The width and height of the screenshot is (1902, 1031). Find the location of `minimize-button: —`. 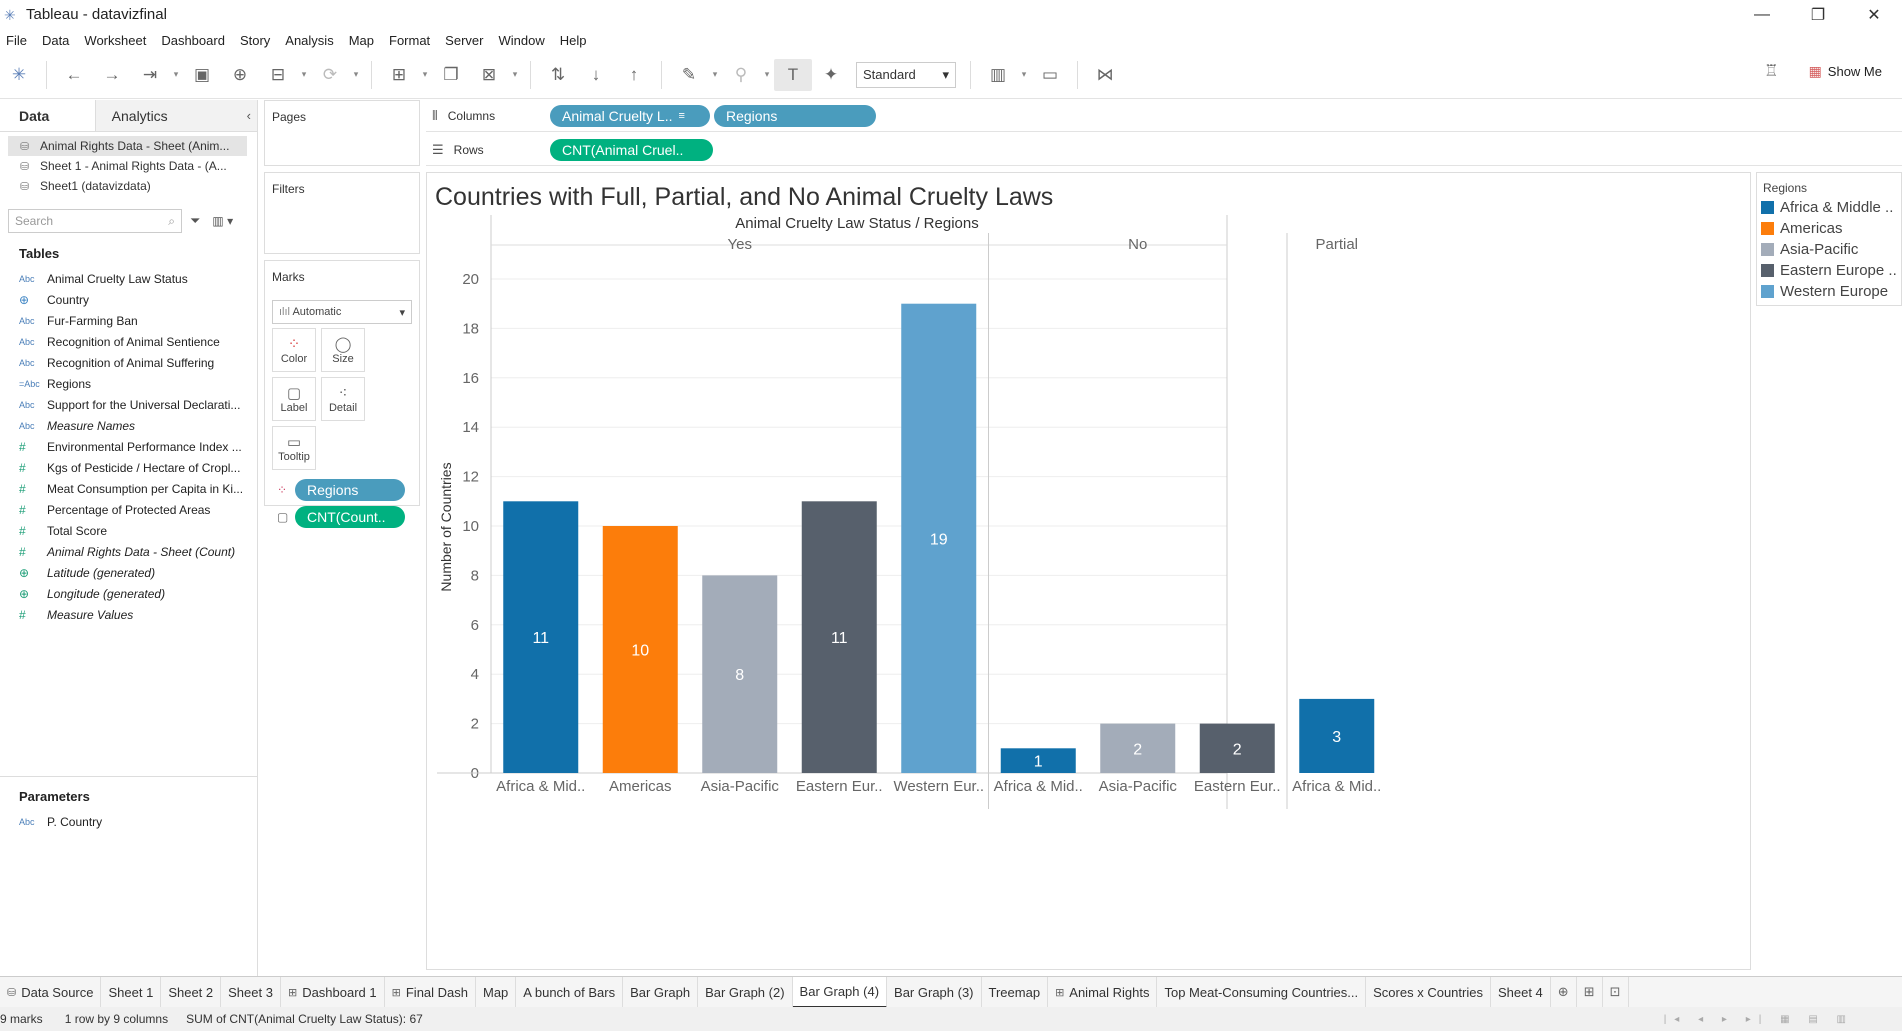

minimize-button: — is located at coordinates (1762, 14).